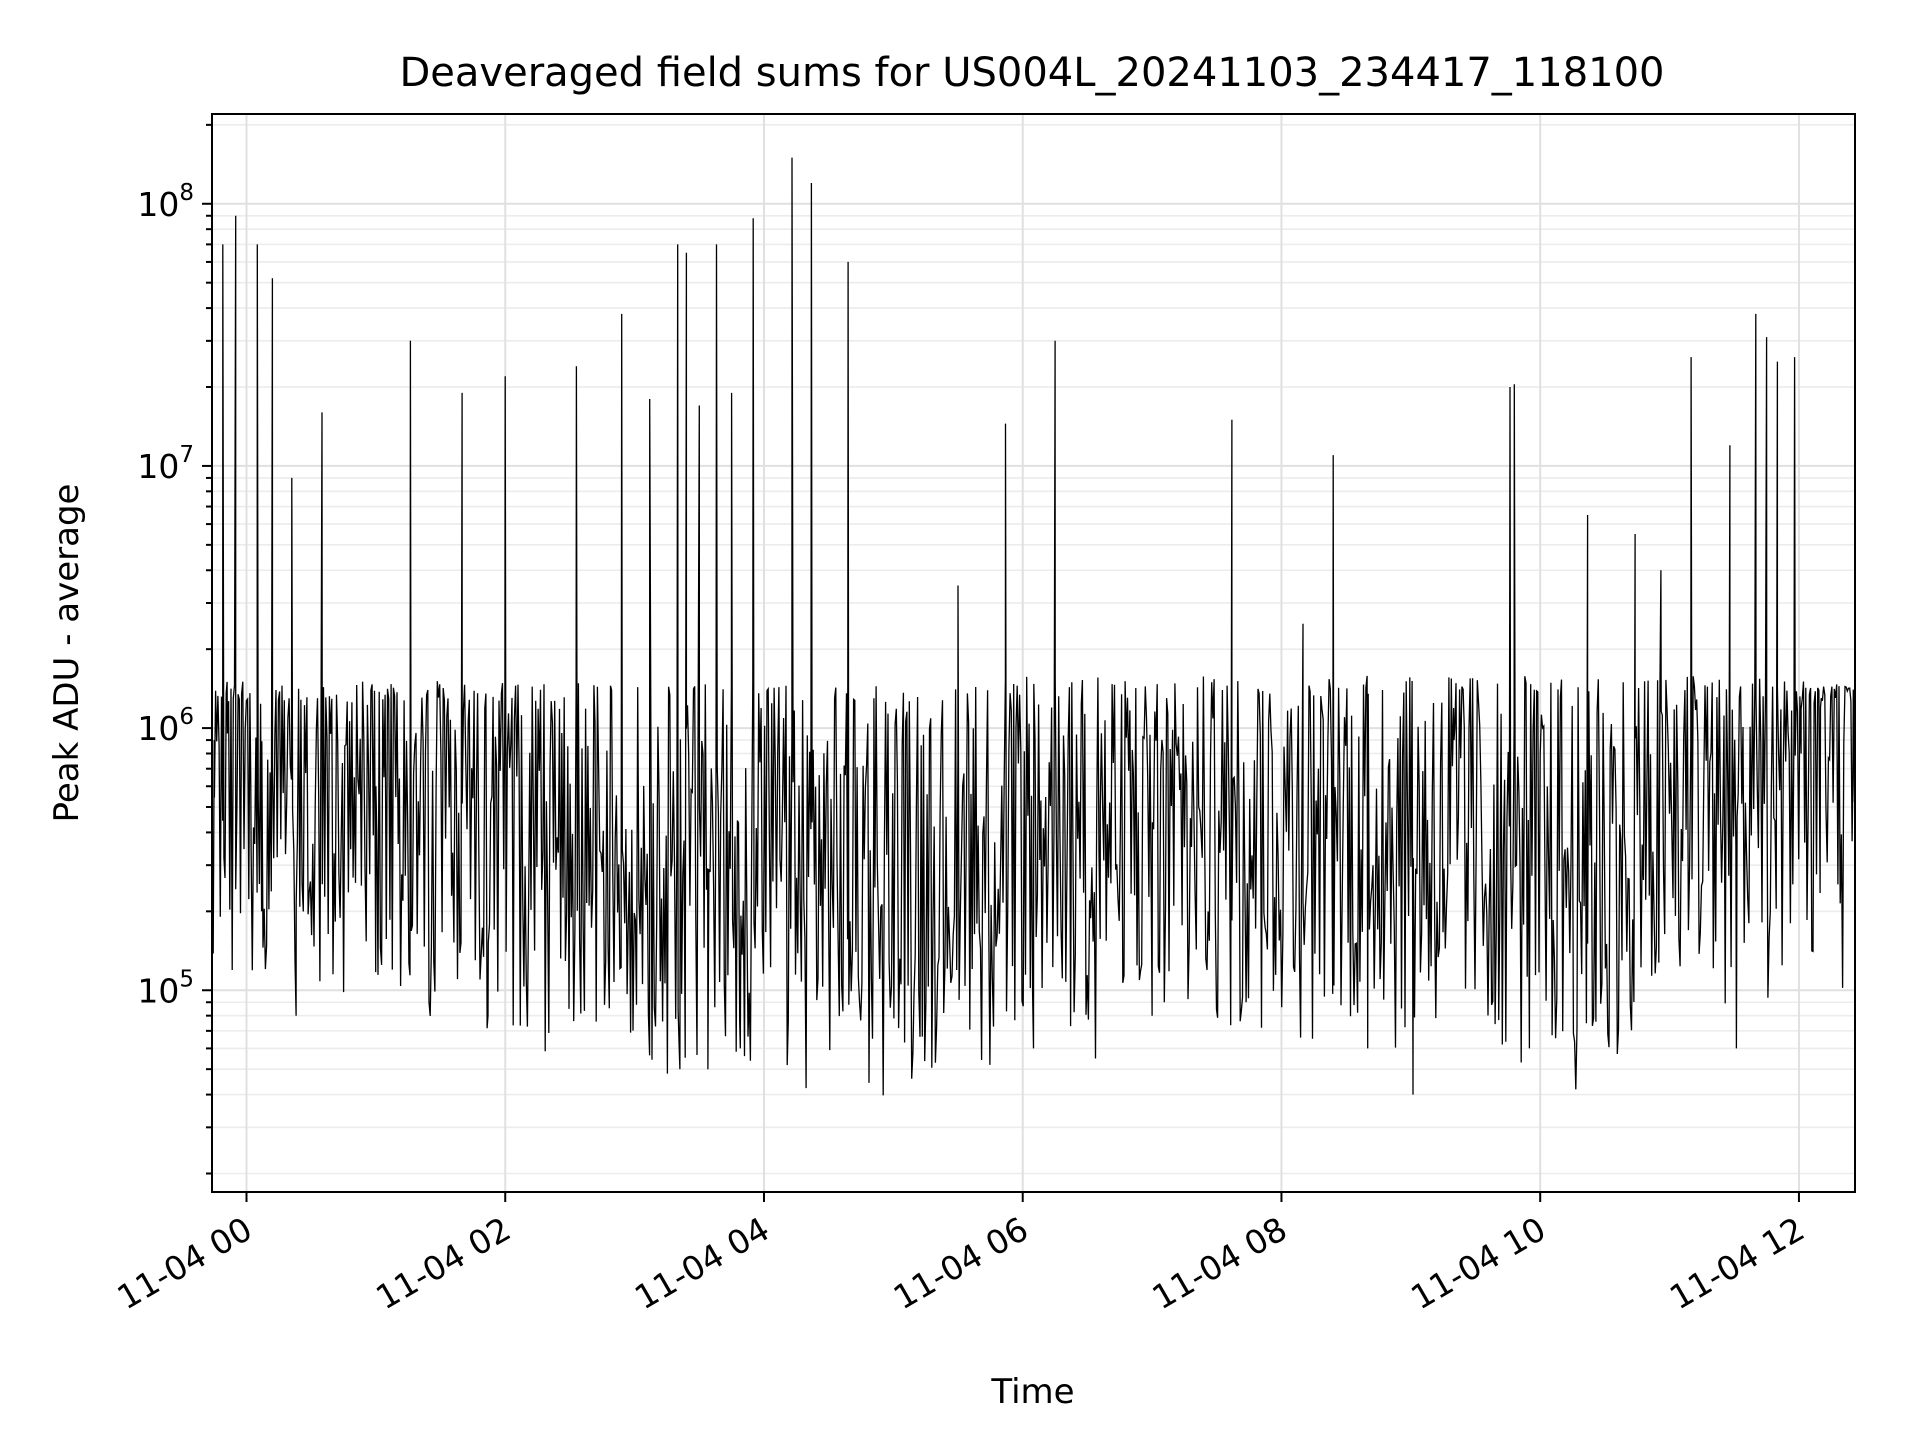 Image resolution: width=1920 pixels, height=1440 pixels. What do you see at coordinates (1032, 1392) in the screenshot?
I see `x-axis-label: Time` at bounding box center [1032, 1392].